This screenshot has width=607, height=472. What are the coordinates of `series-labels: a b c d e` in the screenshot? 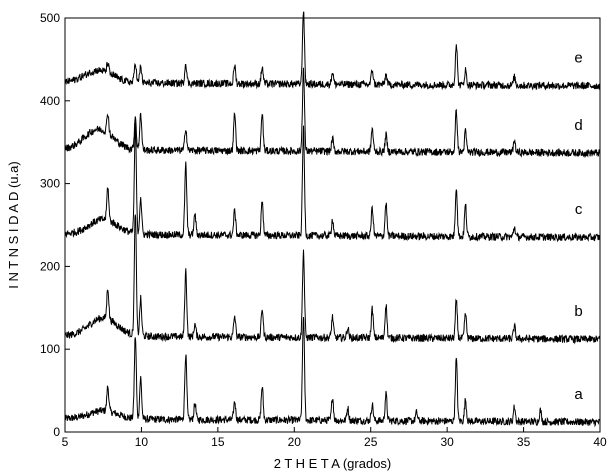 It's located at (578, 226).